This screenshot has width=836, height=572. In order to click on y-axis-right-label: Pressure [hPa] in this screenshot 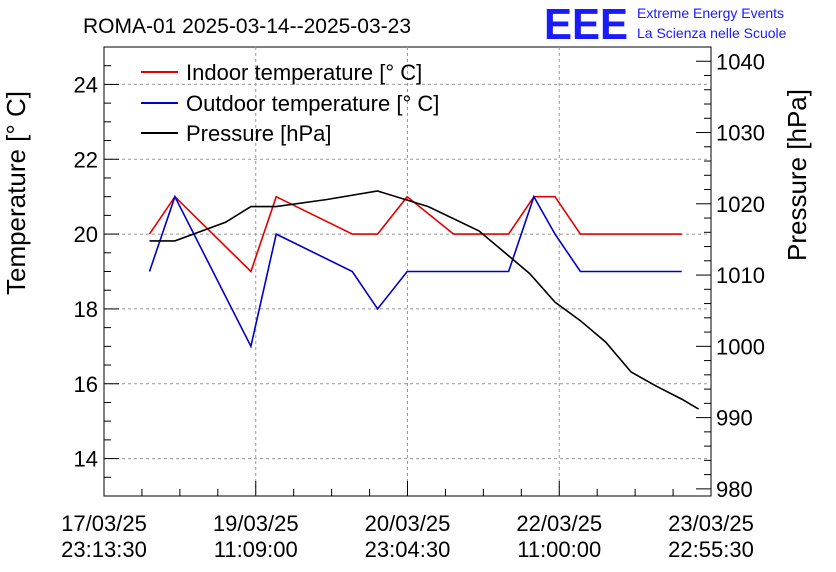, I will do `click(797, 175)`.